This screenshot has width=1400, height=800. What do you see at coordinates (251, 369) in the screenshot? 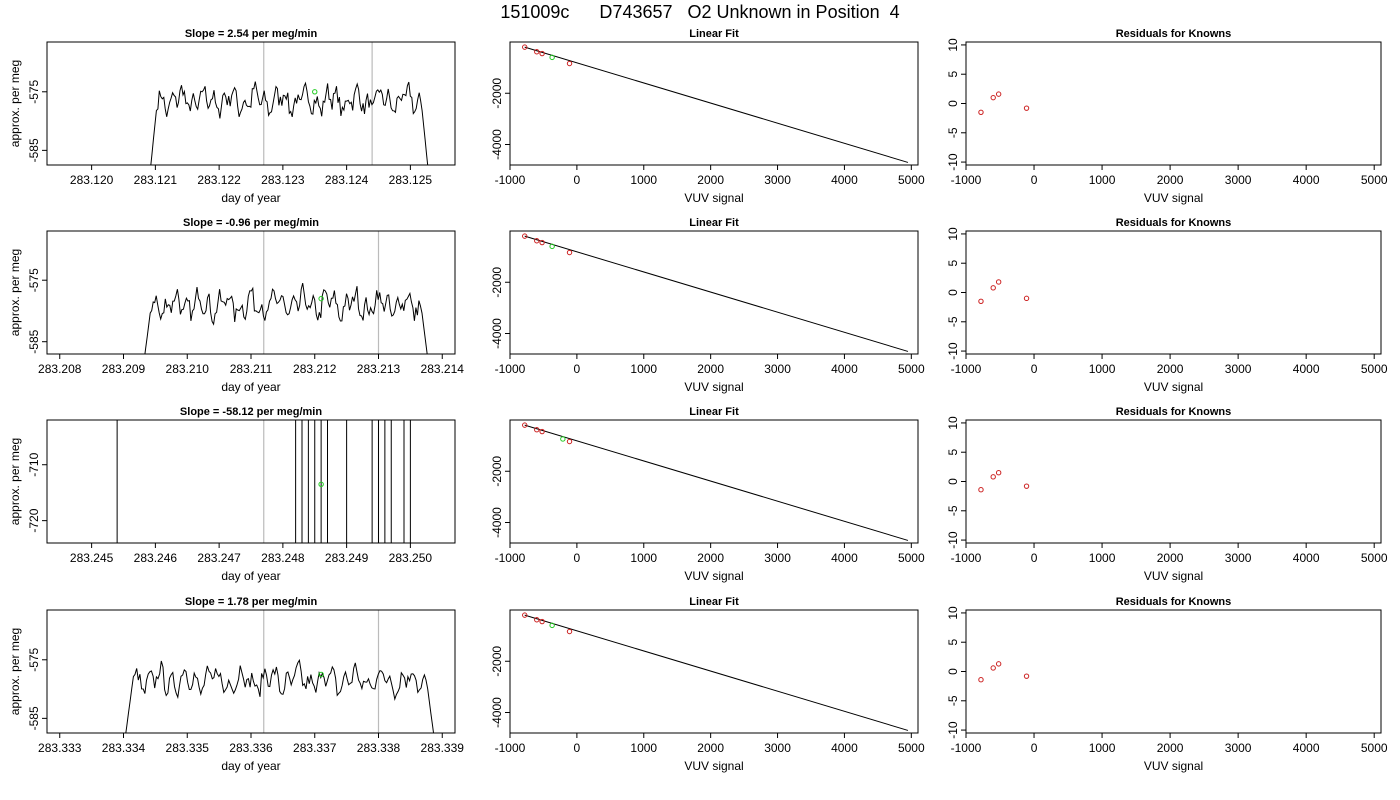
I see `x-tick-label: 283.211` at bounding box center [251, 369].